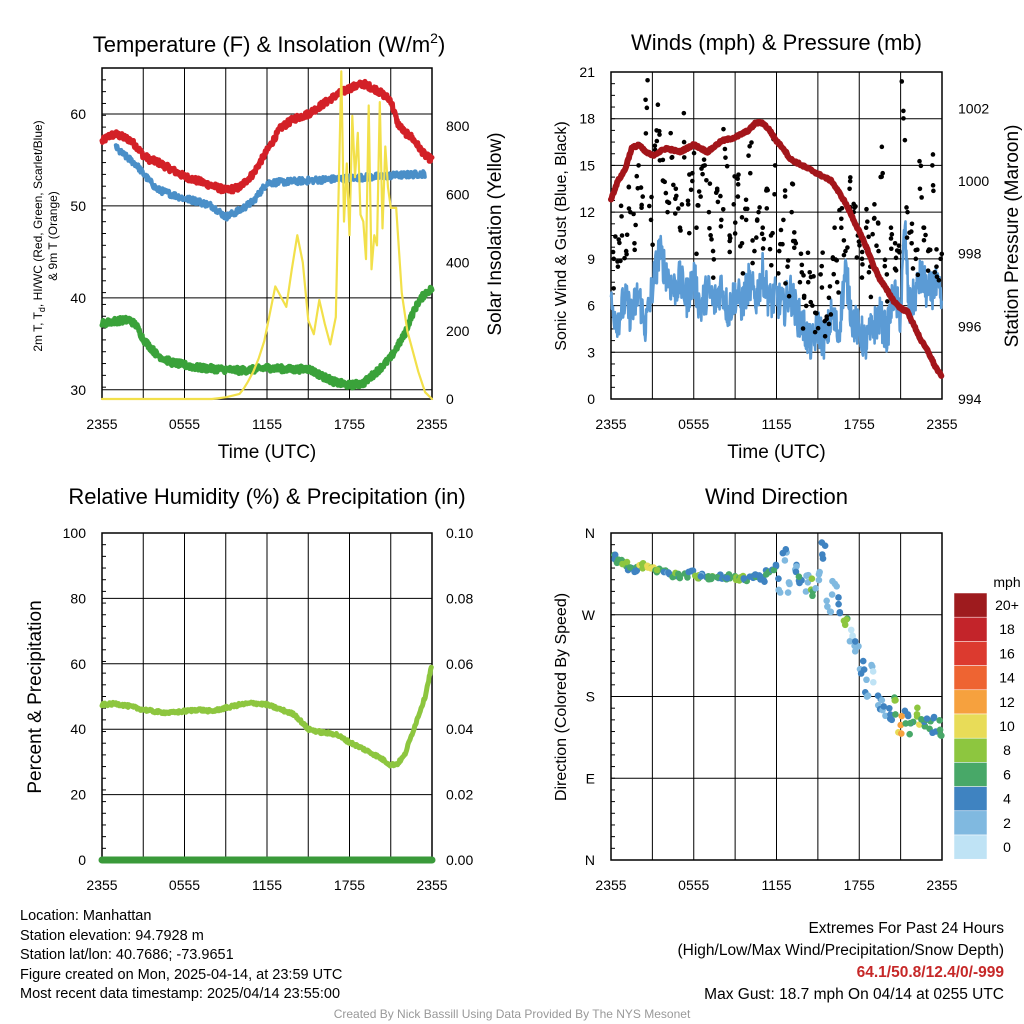 The height and width of the screenshot is (1024, 1024). Describe the element at coordinates (184, 424) in the screenshot. I see `x-tick-label: 0555` at that location.